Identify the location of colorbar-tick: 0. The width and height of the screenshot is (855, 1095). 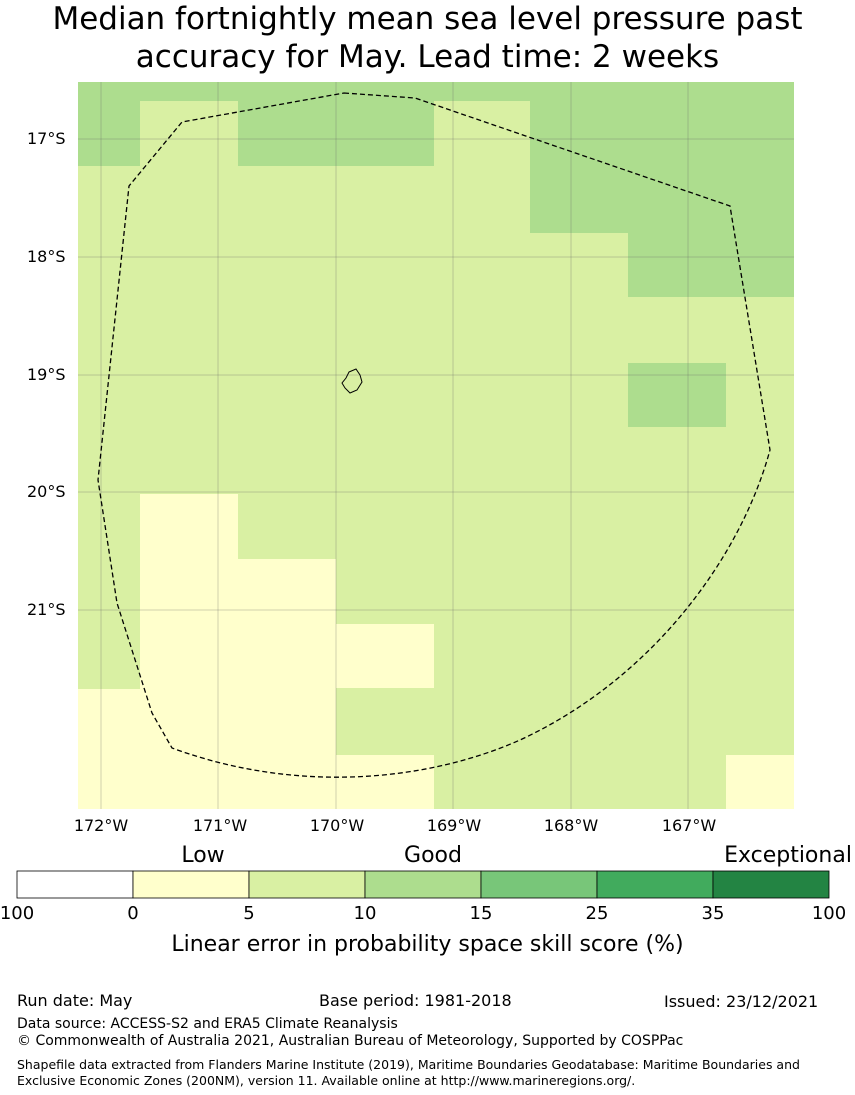
(133, 913).